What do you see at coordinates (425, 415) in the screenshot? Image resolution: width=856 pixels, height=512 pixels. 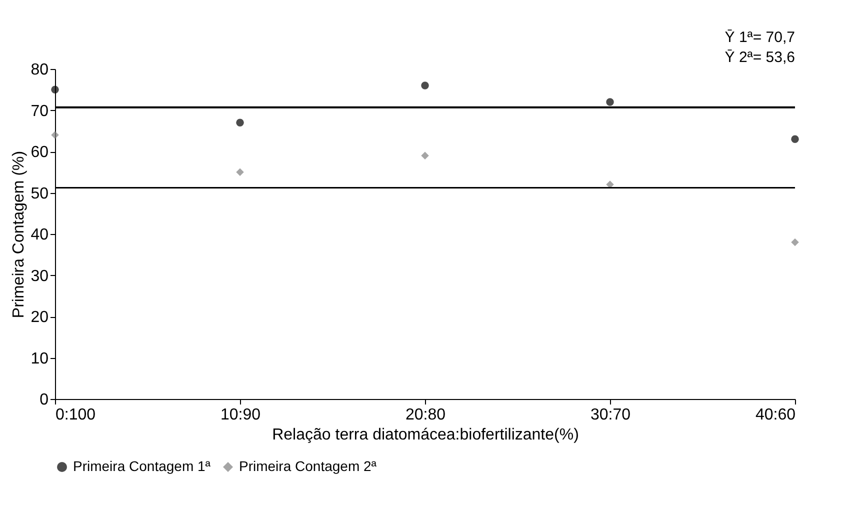 I see `x-tick-label: 20:80` at bounding box center [425, 415].